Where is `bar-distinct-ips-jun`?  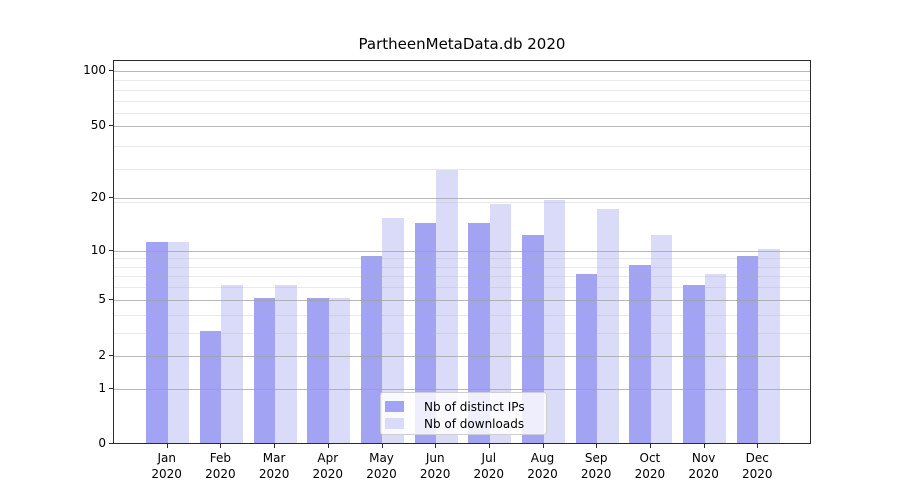 bar-distinct-ips-jun is located at coordinates (425, 333).